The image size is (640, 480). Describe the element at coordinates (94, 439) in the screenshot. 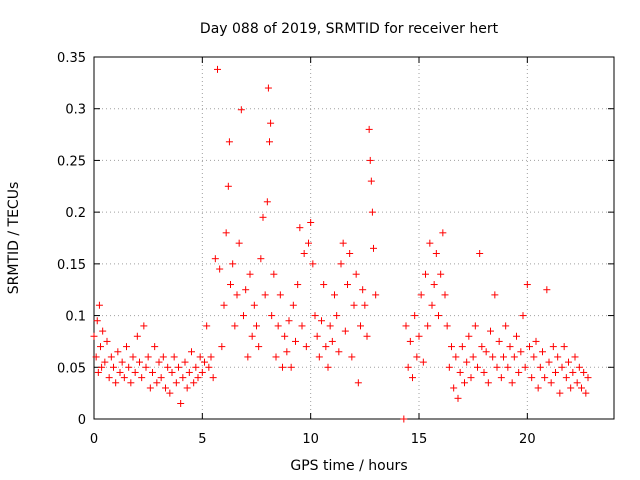

I see `x-tick-label: 0` at that location.